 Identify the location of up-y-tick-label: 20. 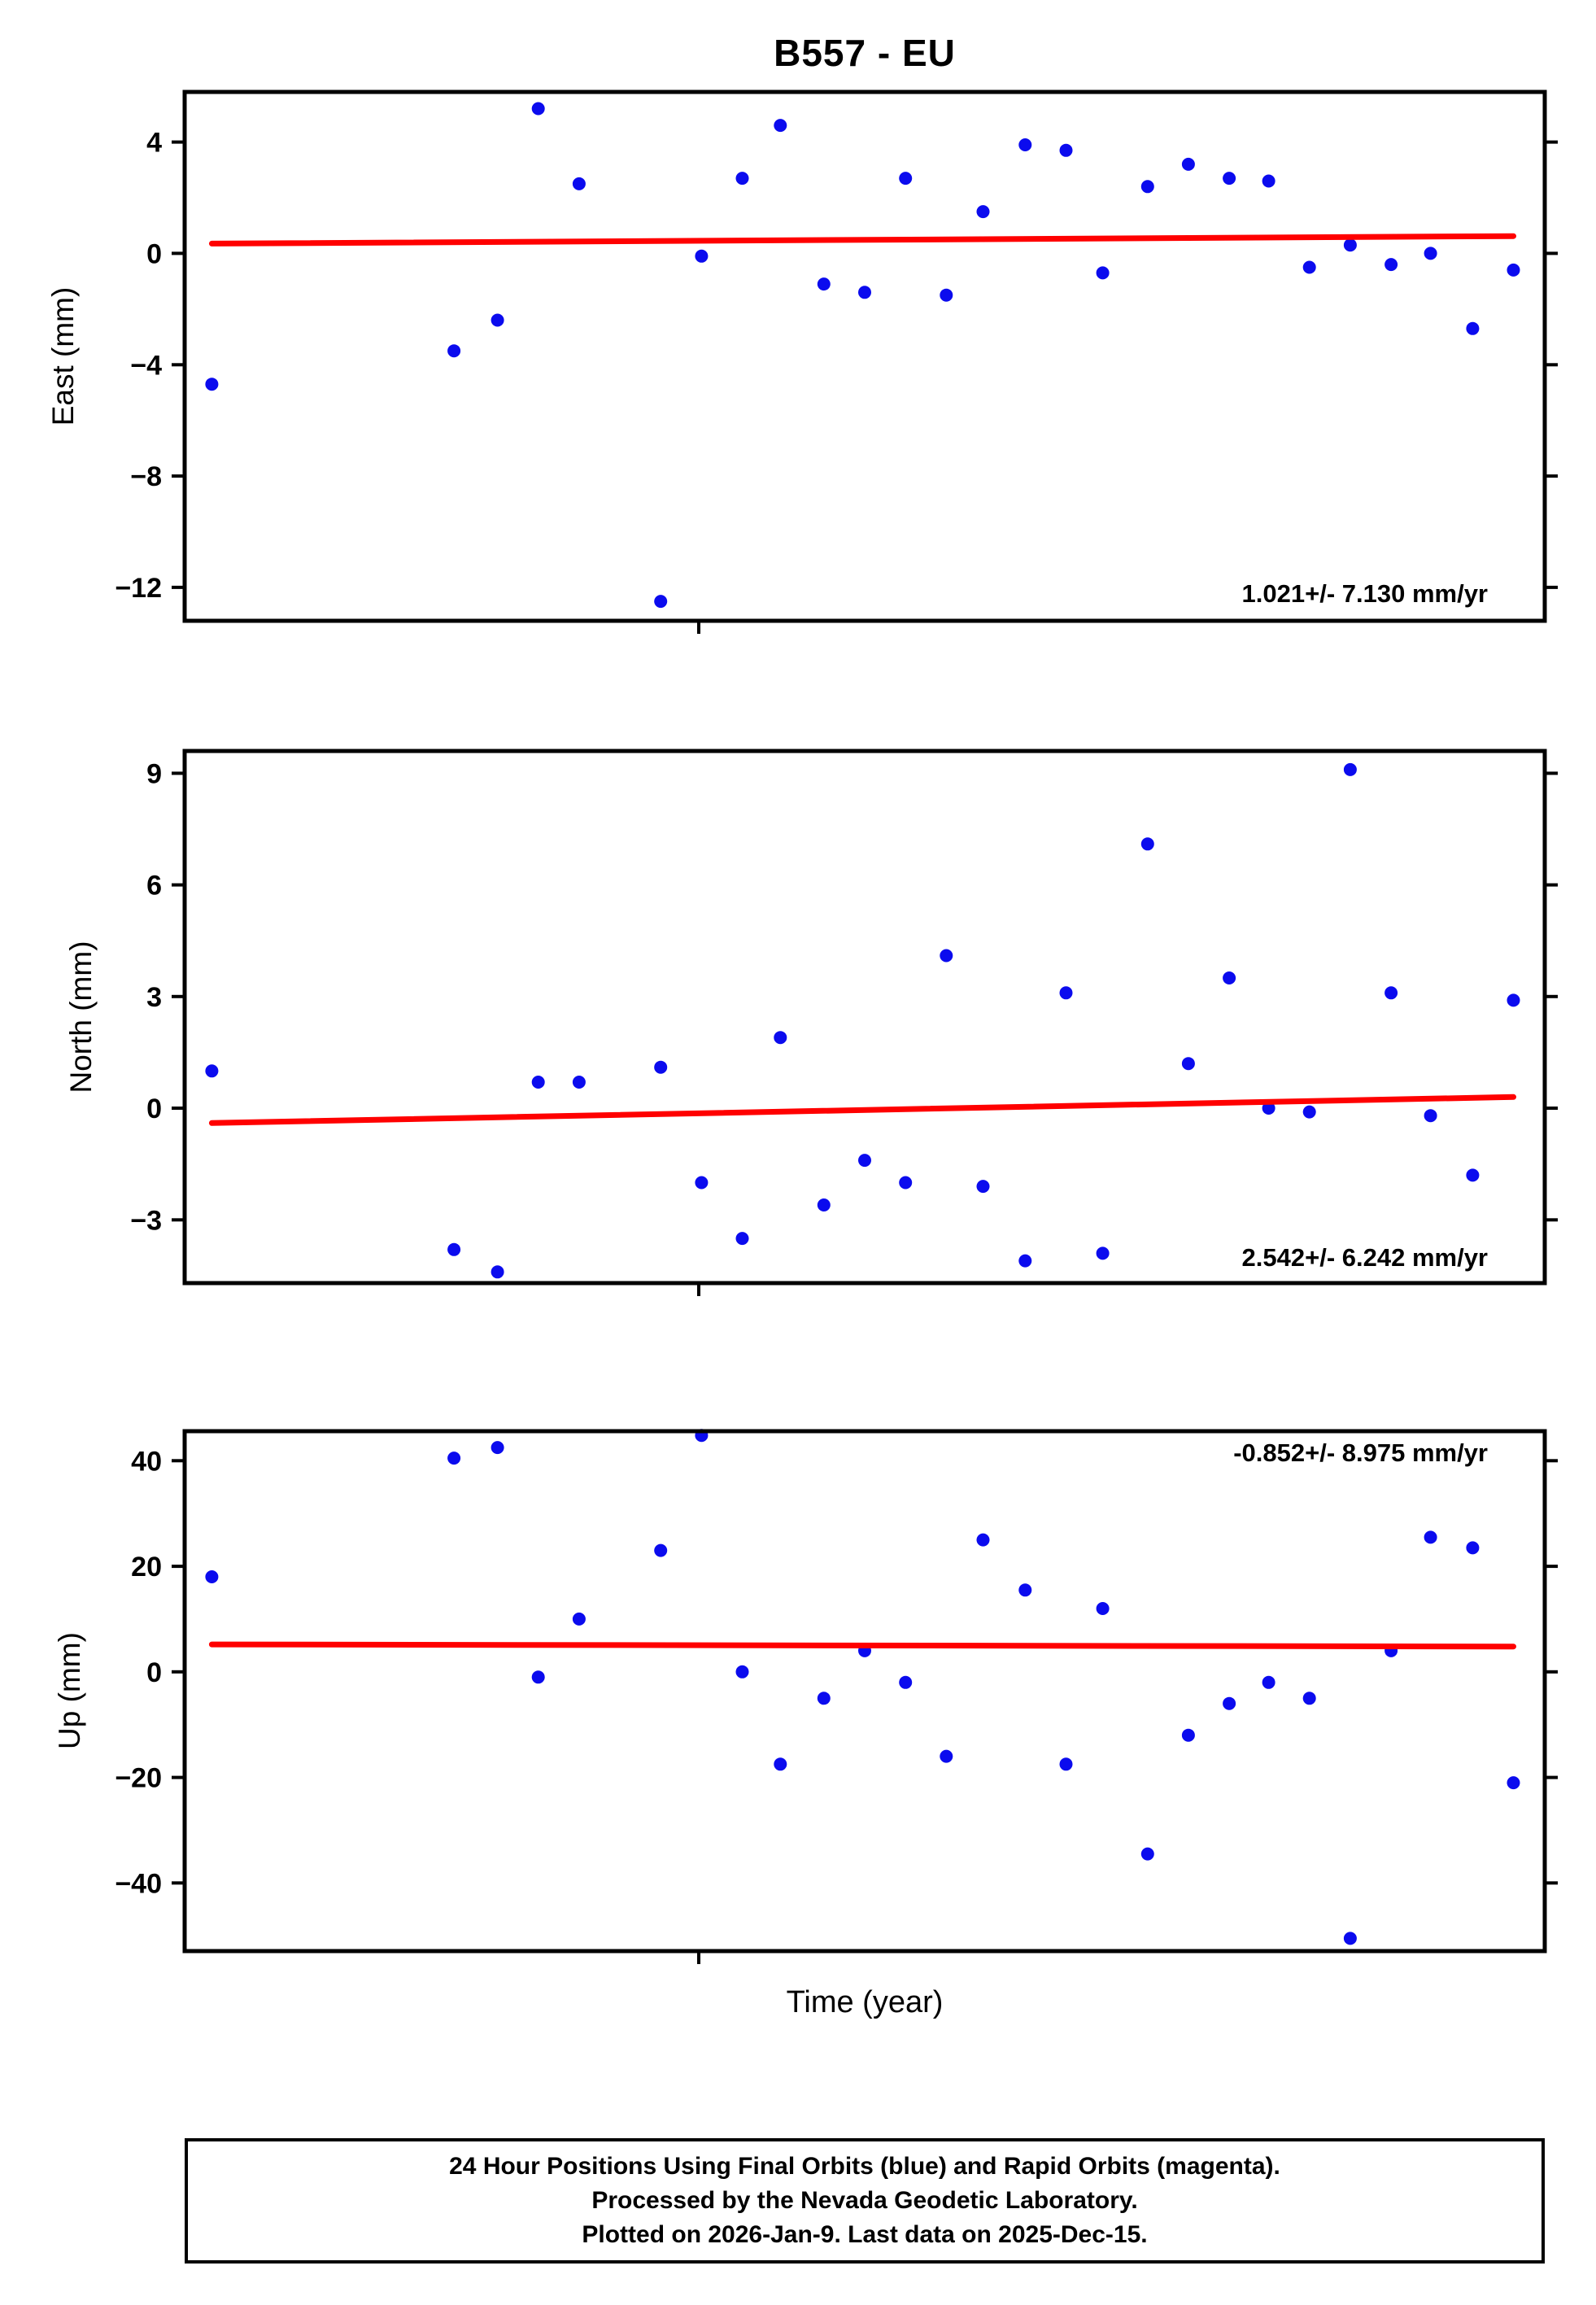
(146, 1567).